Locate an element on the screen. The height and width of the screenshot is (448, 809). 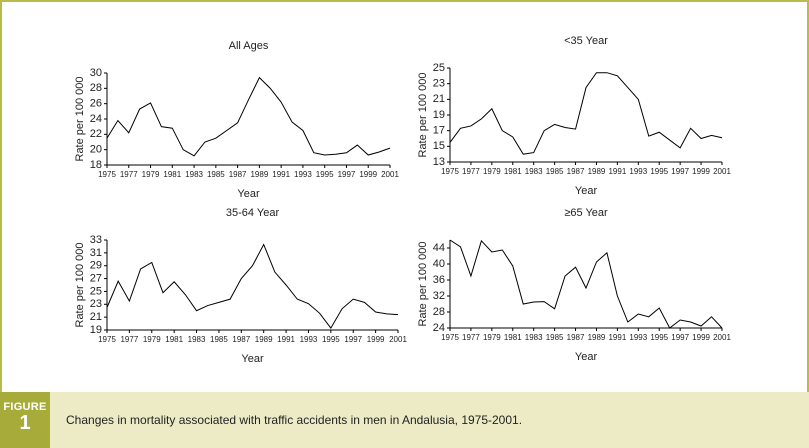
y-tick-label: 26 is located at coordinates (96, 104).